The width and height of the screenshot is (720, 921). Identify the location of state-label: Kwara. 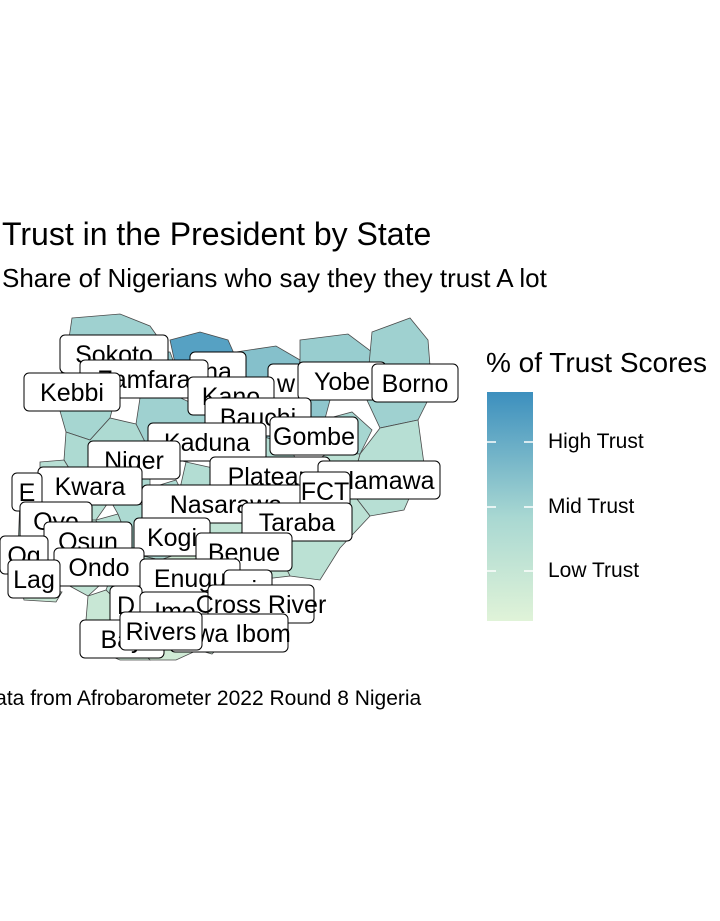
(90, 486).